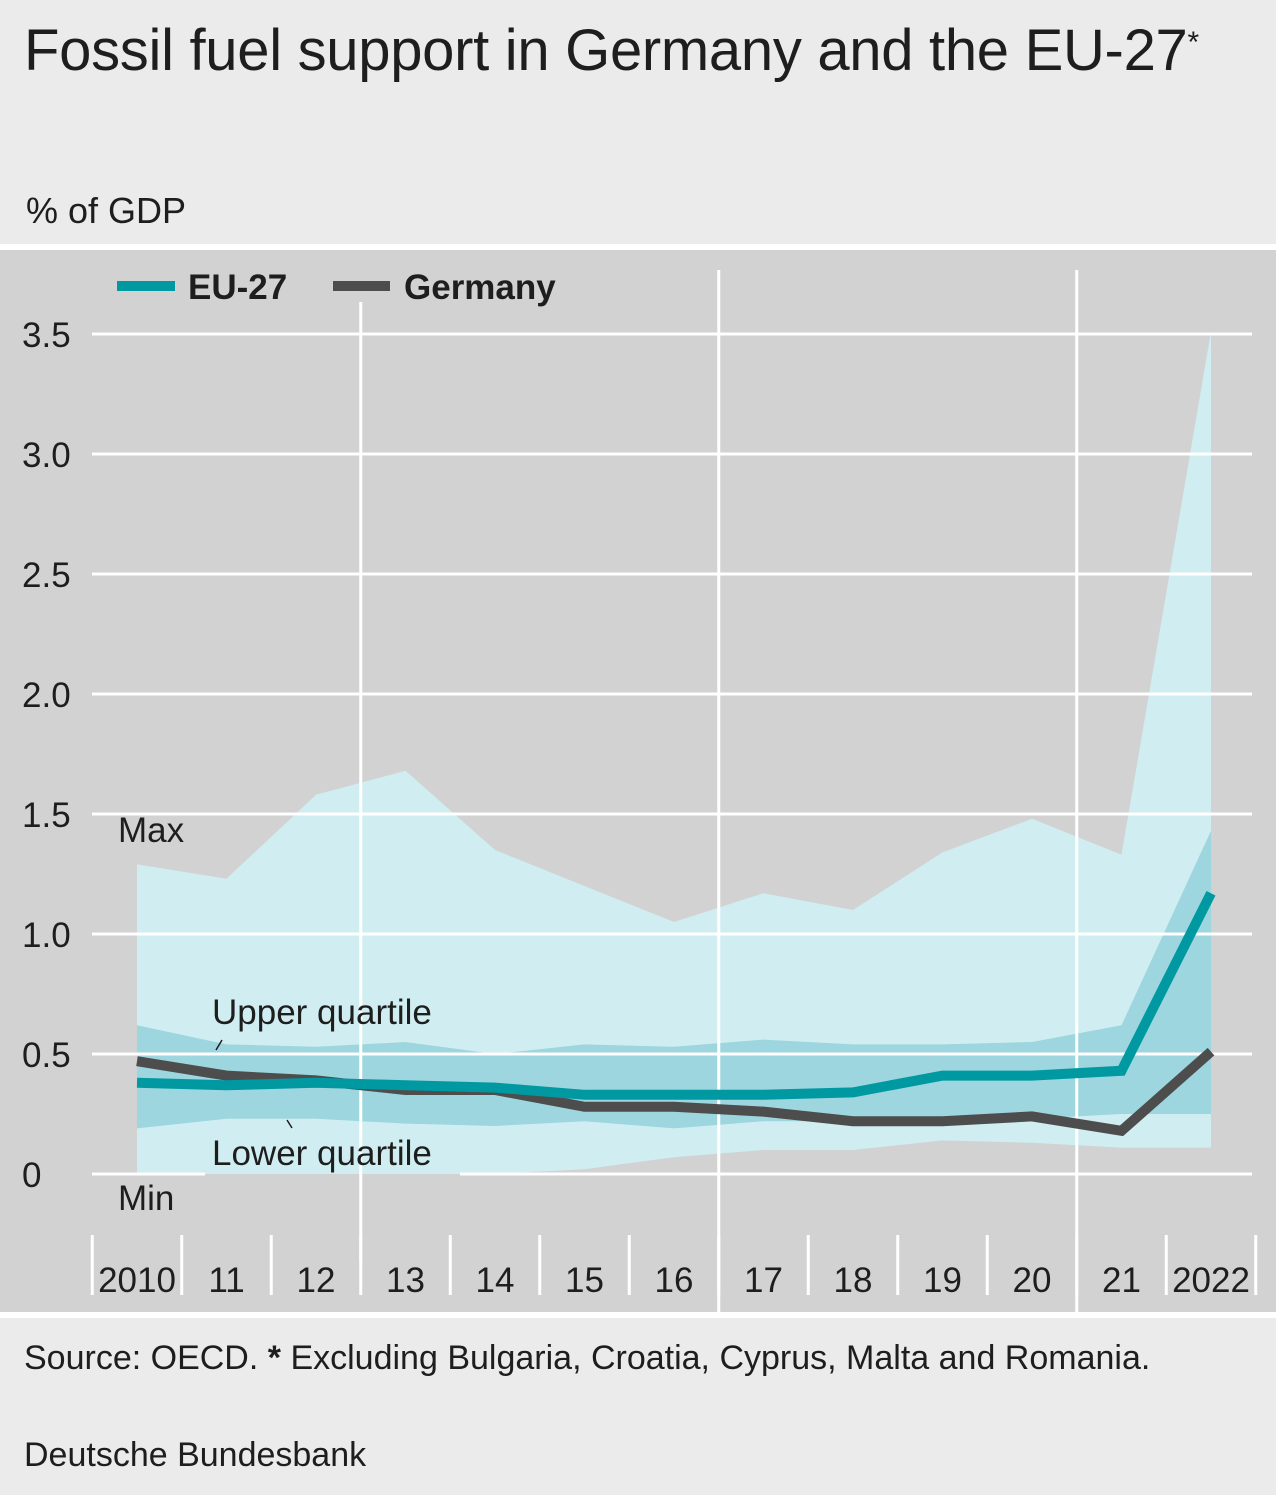 The height and width of the screenshot is (1495, 1276). What do you see at coordinates (322, 1012) in the screenshot?
I see `annotation-upper-quartile: Upper quartile` at bounding box center [322, 1012].